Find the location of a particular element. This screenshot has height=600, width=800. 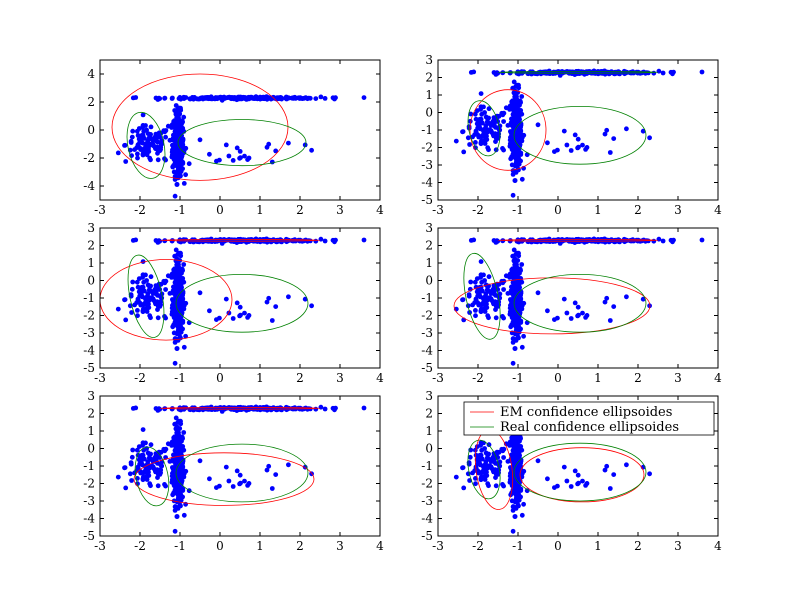

x-tick-label: 4 is located at coordinates (380, 378).